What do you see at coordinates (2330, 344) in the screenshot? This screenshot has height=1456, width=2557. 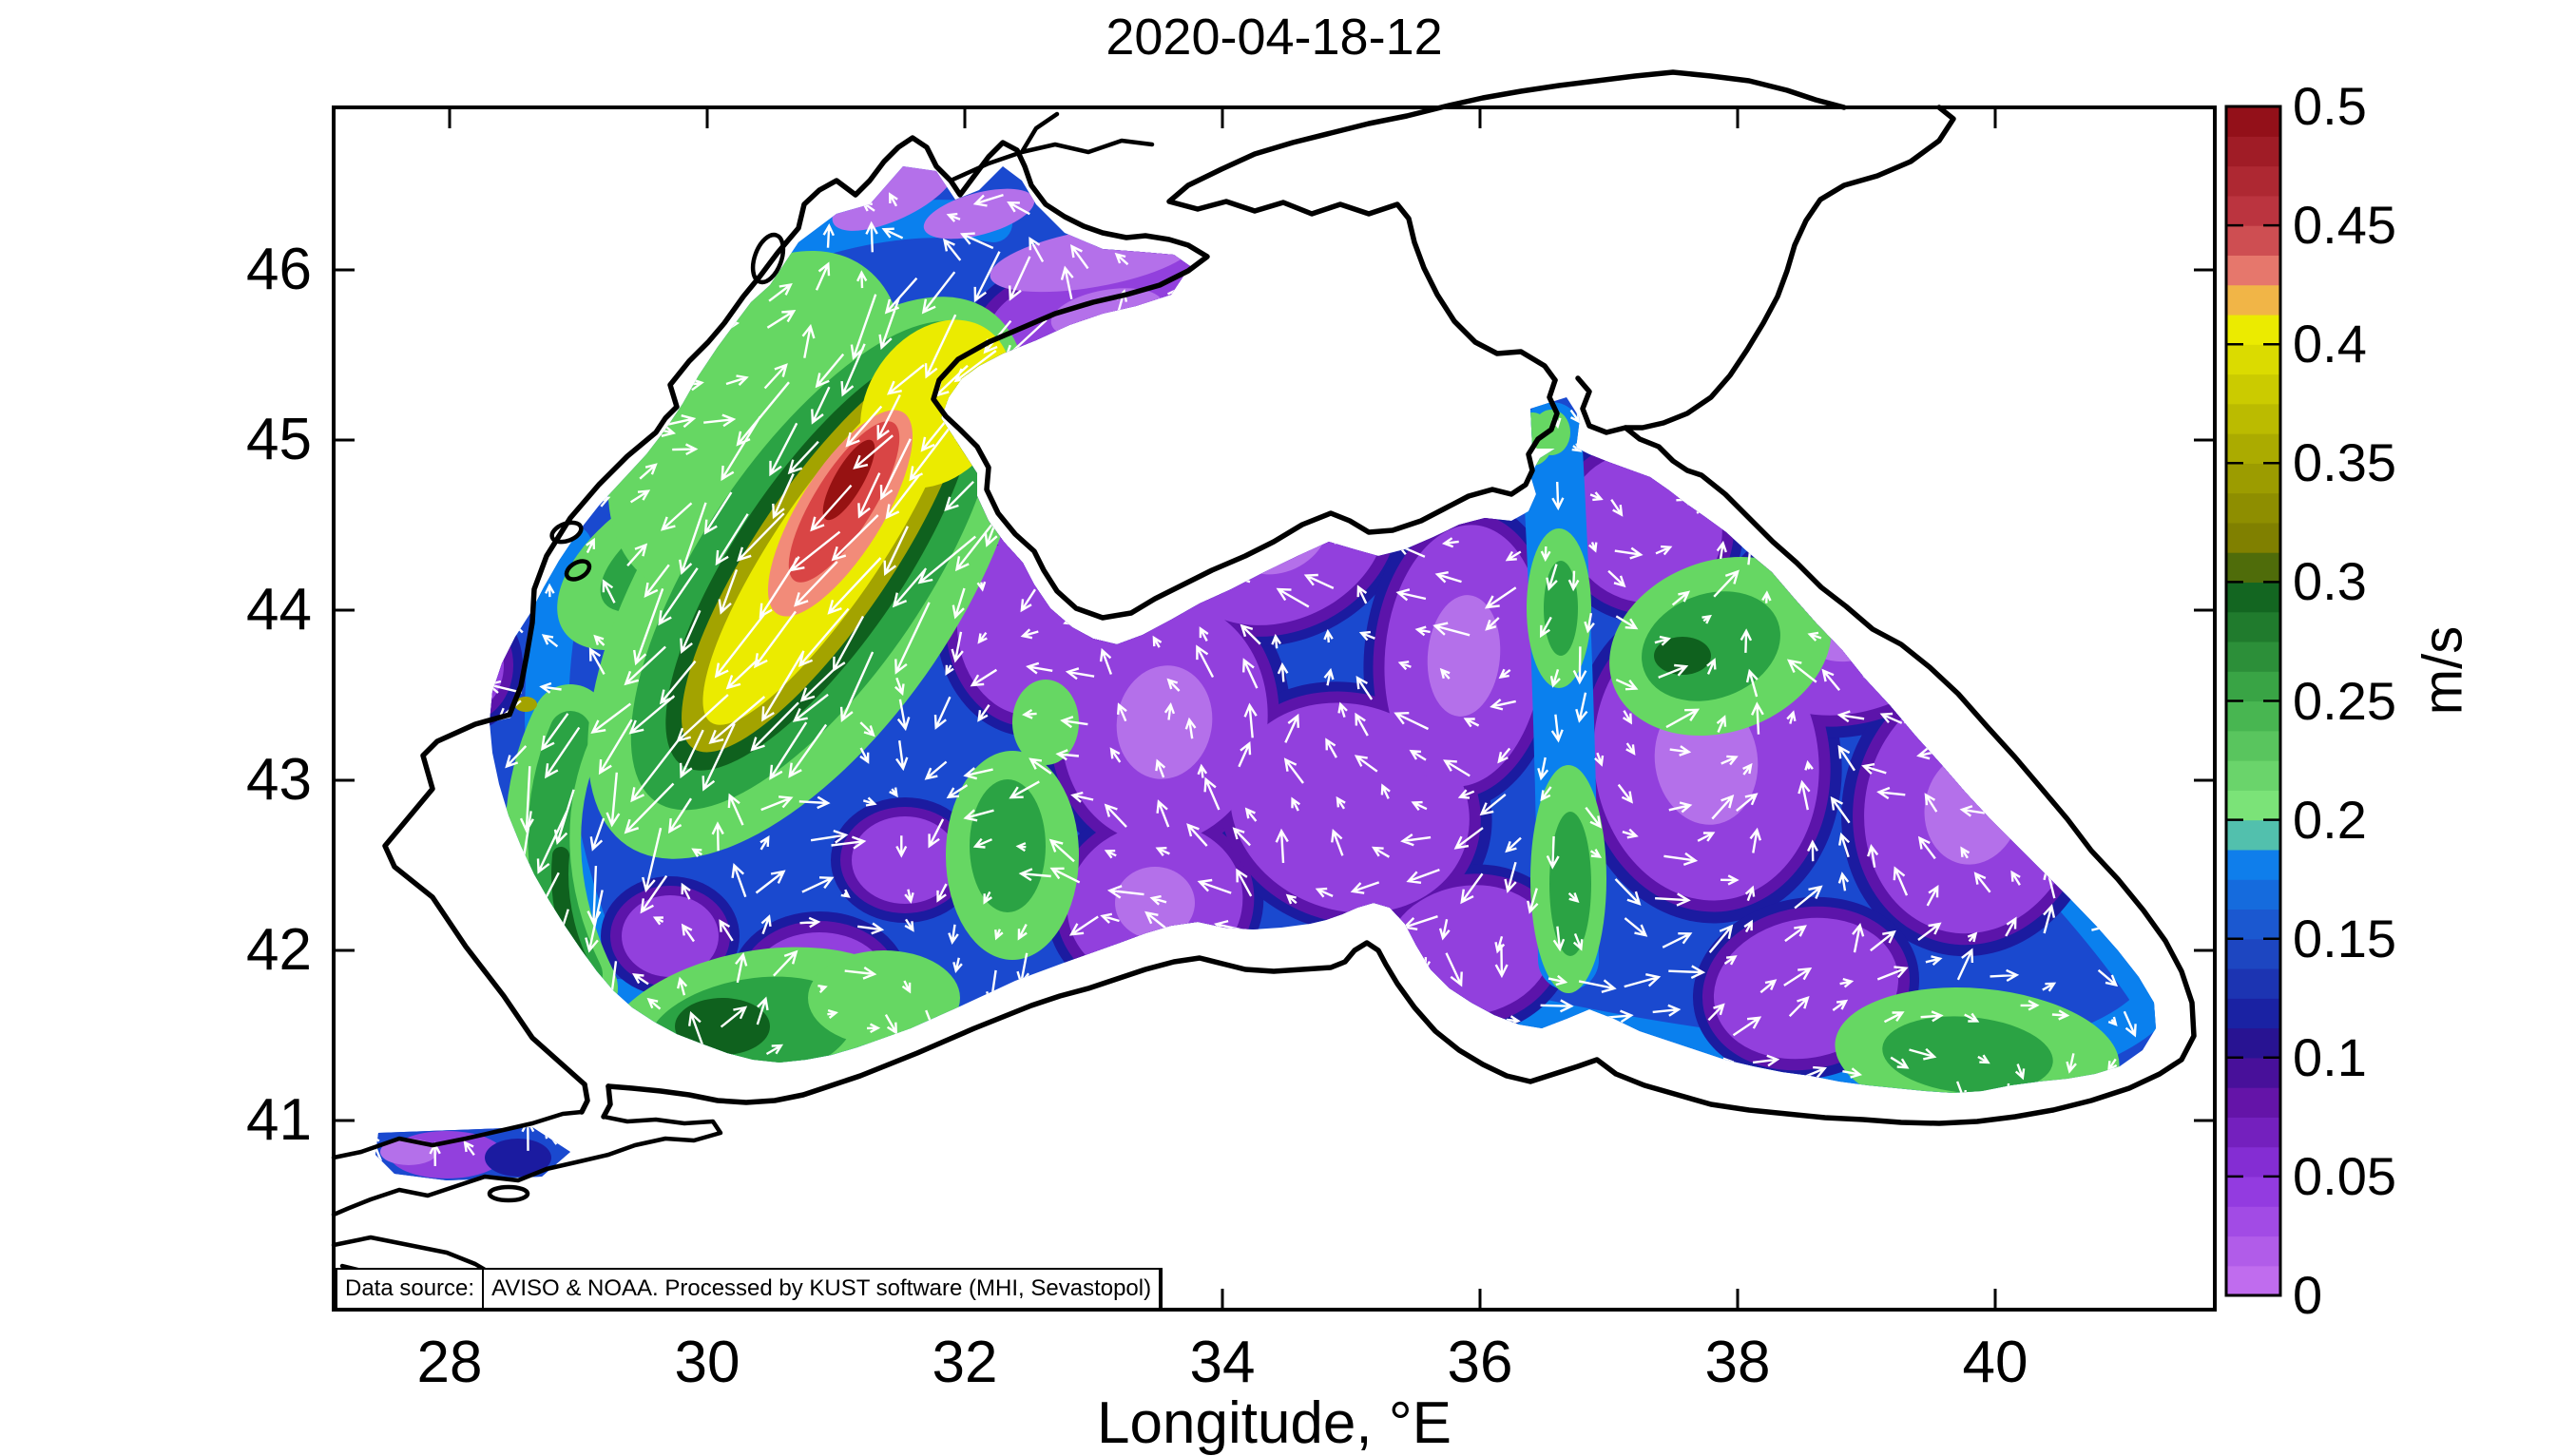 I see `cbar-tick-0.4: 0.4` at bounding box center [2330, 344].